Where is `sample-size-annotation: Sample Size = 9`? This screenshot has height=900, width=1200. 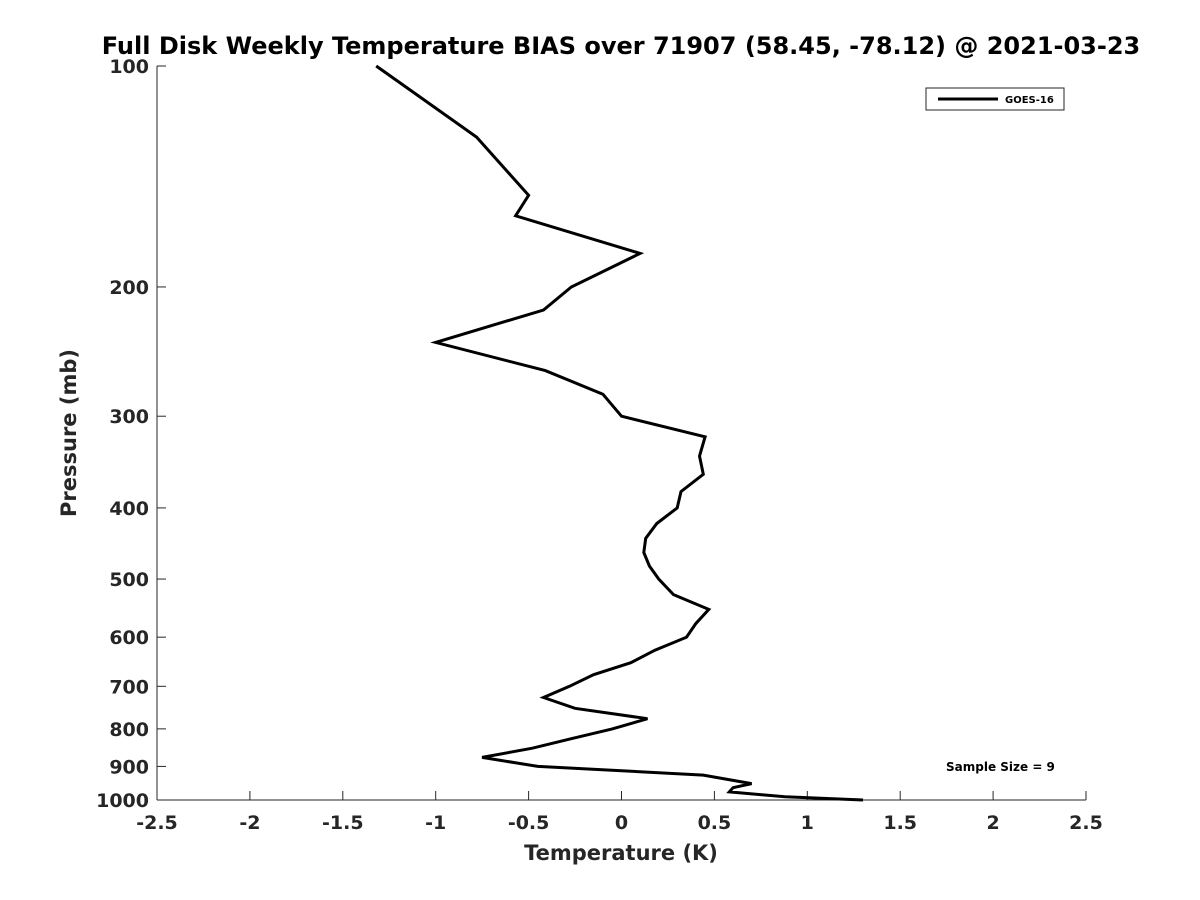 sample-size-annotation: Sample Size = 9 is located at coordinates (1000, 767).